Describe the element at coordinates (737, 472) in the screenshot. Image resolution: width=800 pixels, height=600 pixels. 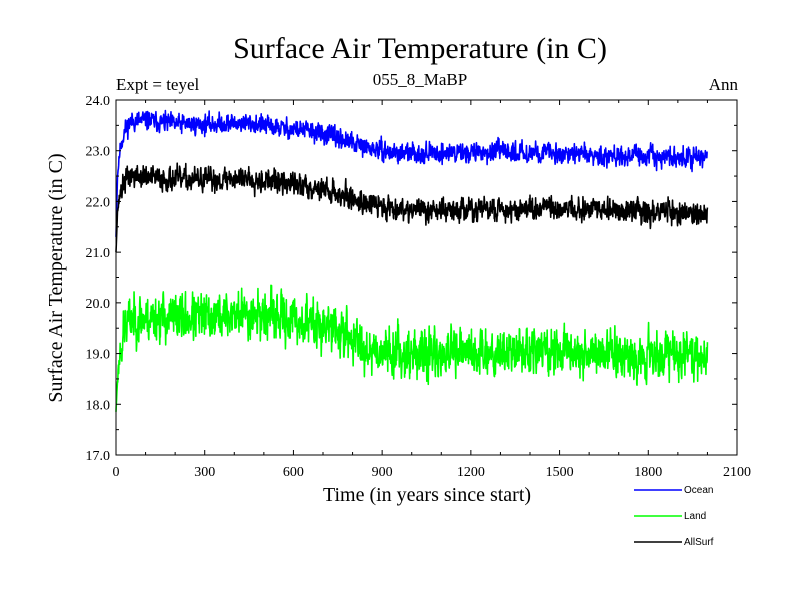
I see `x-tick-label: 2100` at that location.